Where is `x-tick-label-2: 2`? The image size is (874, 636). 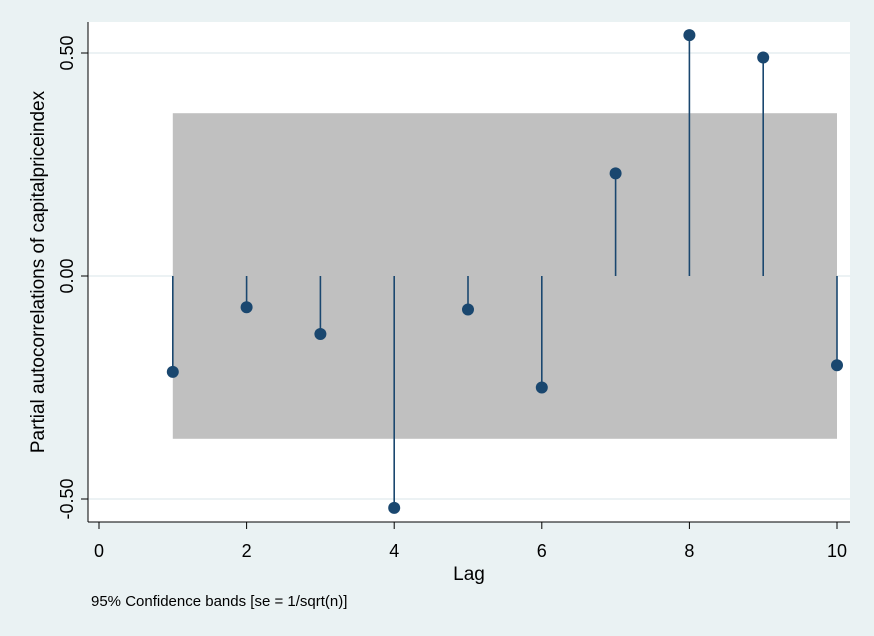 x-tick-label-2: 2 is located at coordinates (247, 551).